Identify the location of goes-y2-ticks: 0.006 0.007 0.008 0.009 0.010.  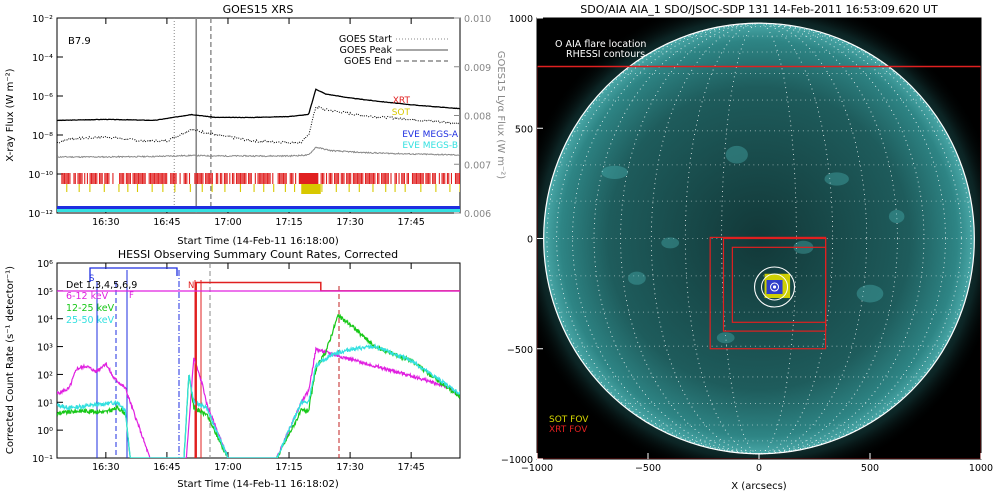
(472, 117).